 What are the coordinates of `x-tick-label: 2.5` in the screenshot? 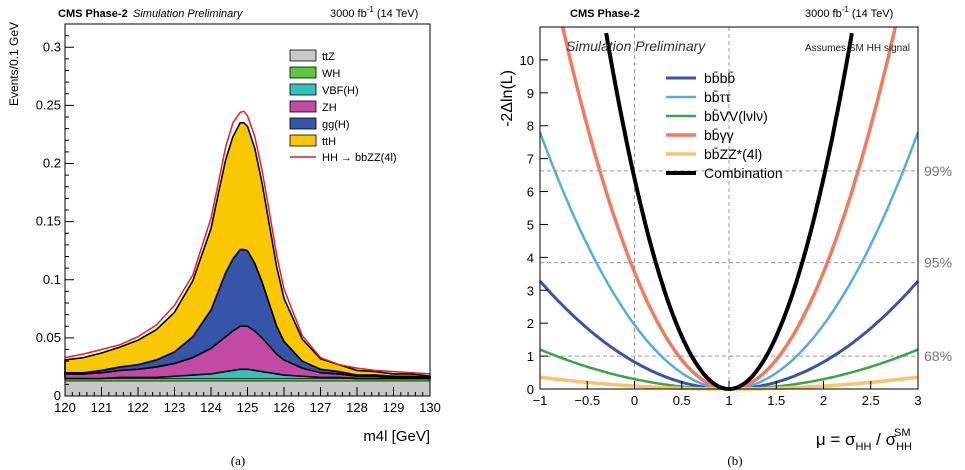 It's located at (871, 400).